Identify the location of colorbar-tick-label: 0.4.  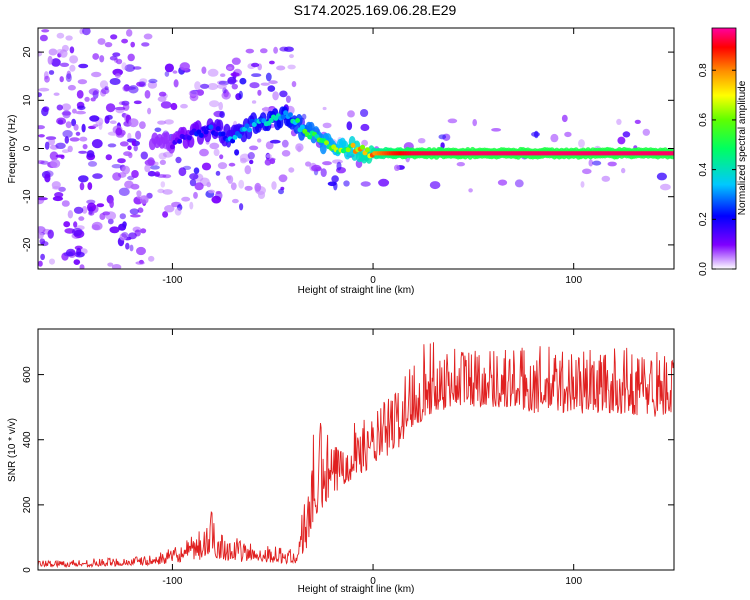
(703, 169).